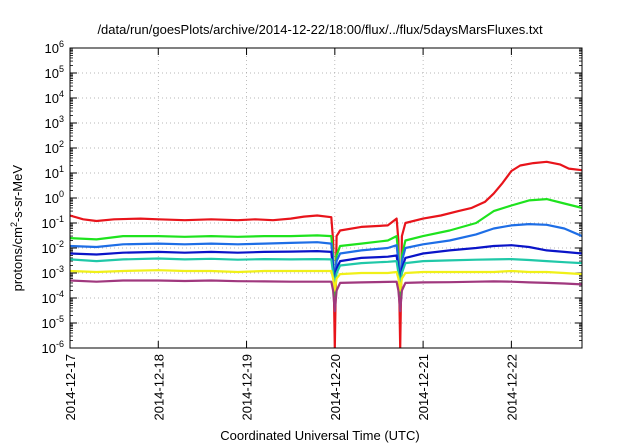 The image size is (640, 448). What do you see at coordinates (53, 222) in the screenshot?
I see `y-tick-label: 10⁻¹` at bounding box center [53, 222].